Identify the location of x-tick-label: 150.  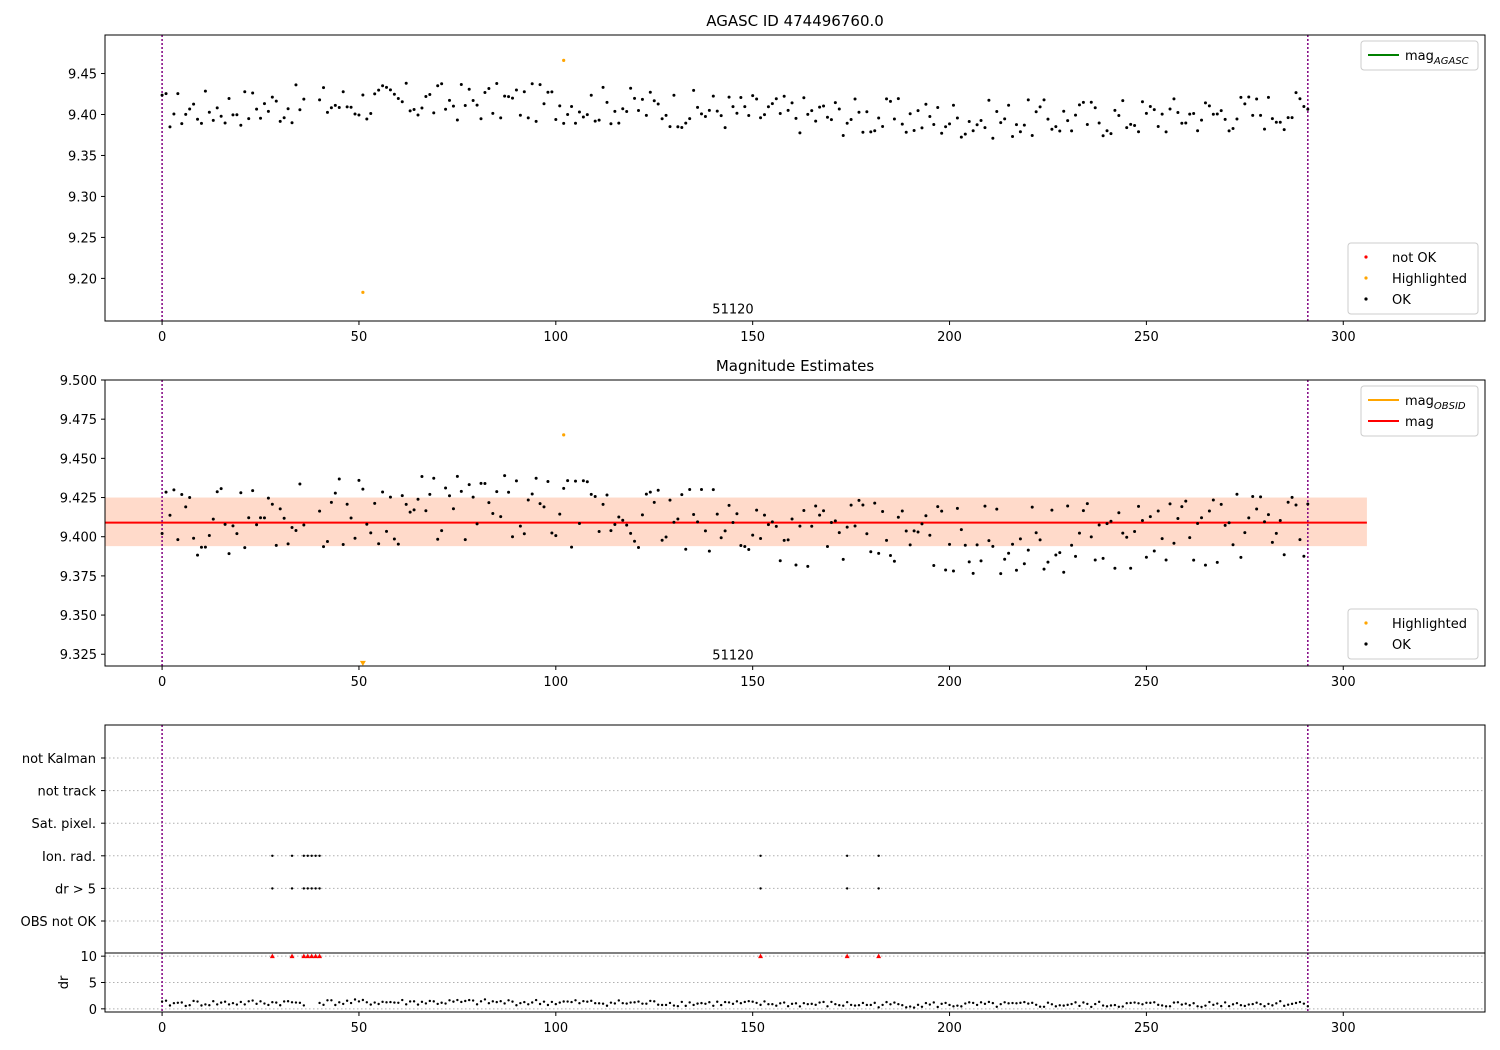
(752, 1028).